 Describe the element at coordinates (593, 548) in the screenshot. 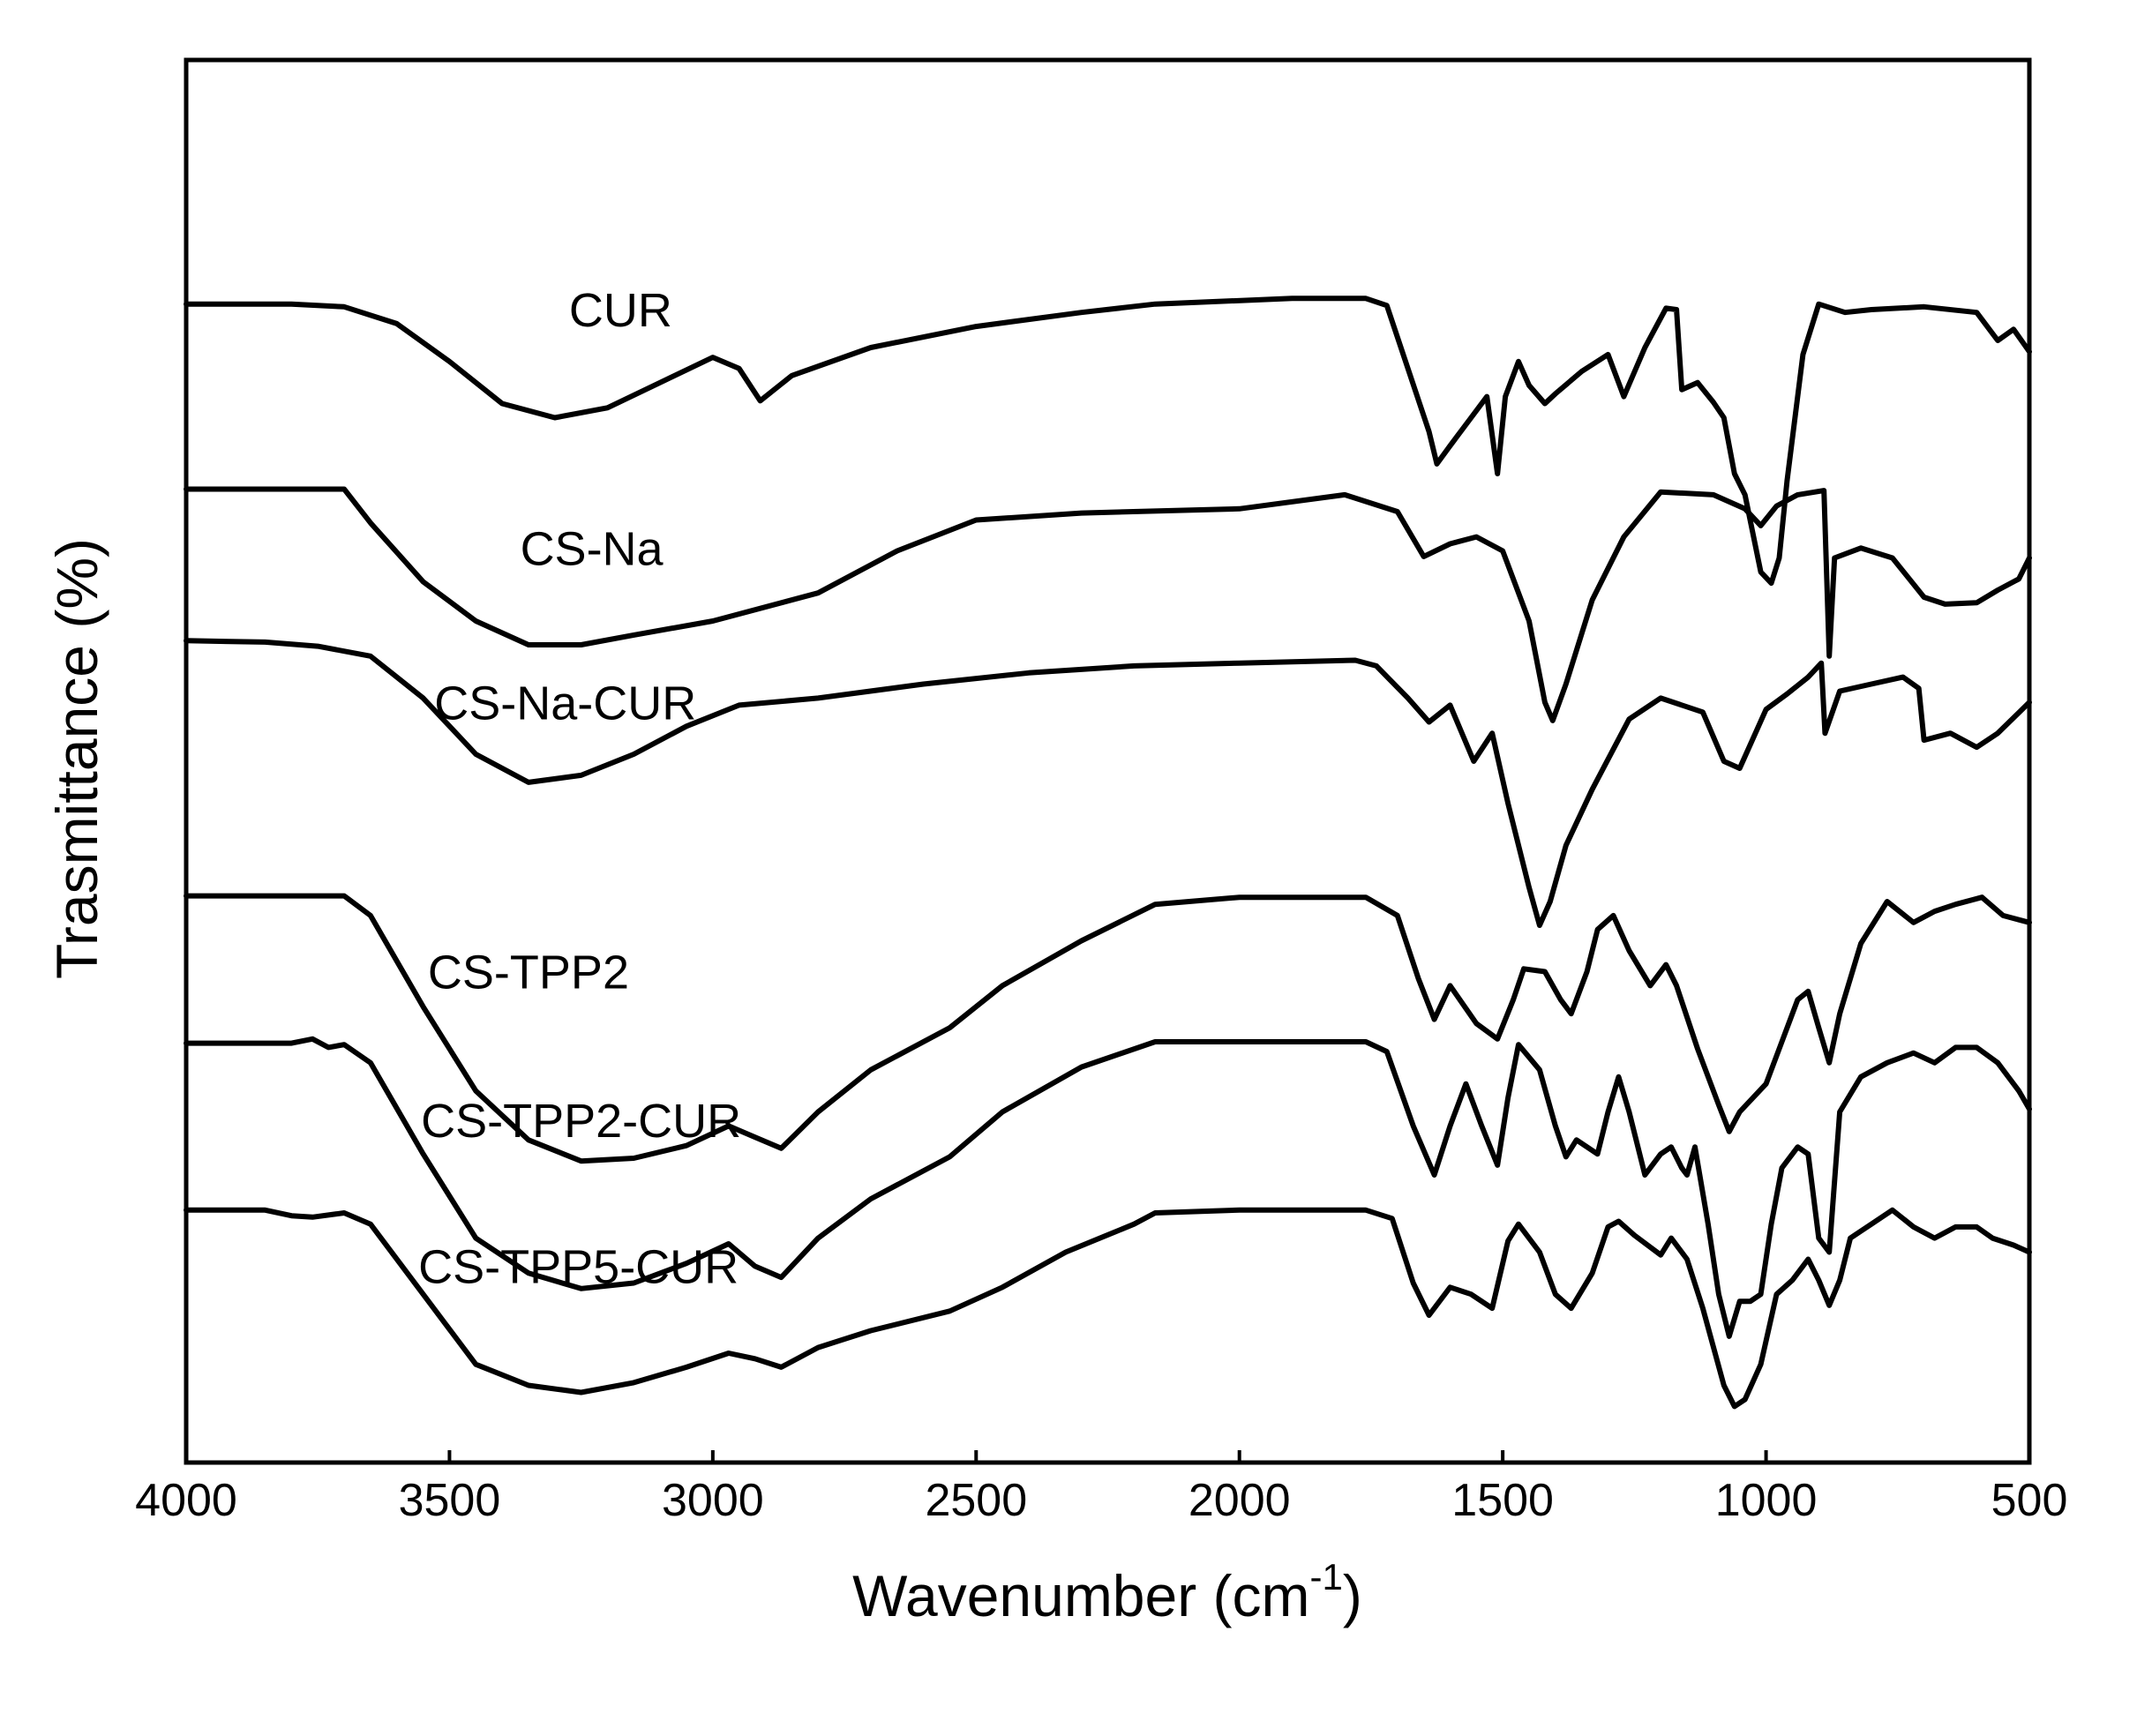

I see `series-label-cs-na: CS-Na` at that location.